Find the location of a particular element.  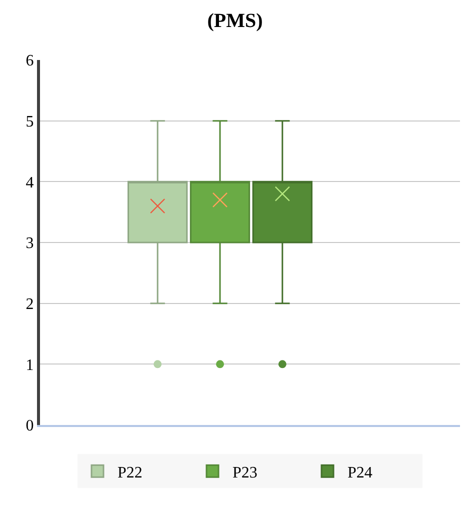

y-tick-label: 0 is located at coordinates (30, 426).